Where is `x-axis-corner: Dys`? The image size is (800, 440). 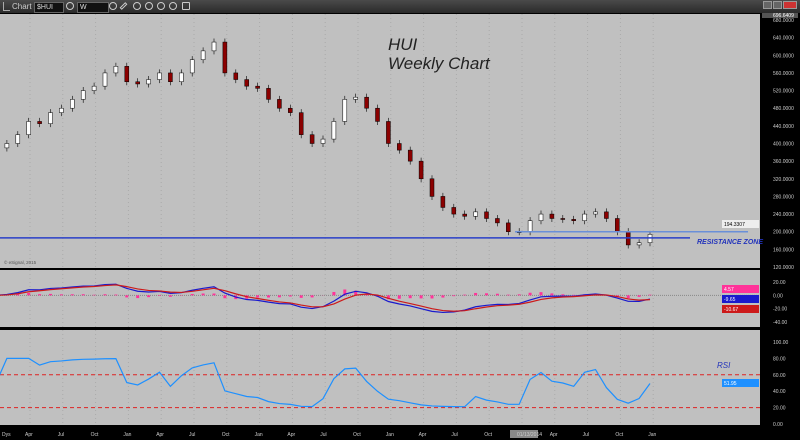 x-axis-corner: Dys is located at coordinates (6, 435).